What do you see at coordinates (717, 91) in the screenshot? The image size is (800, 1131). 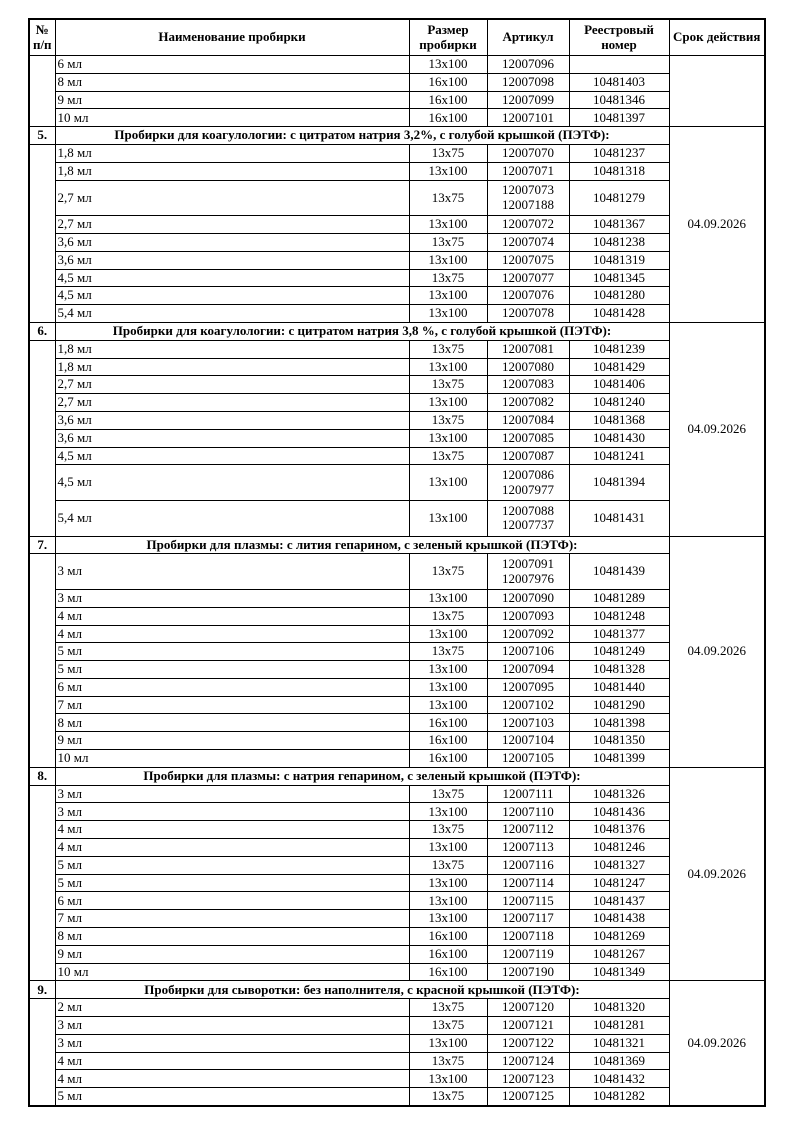 I see `validity-cell` at bounding box center [717, 91].